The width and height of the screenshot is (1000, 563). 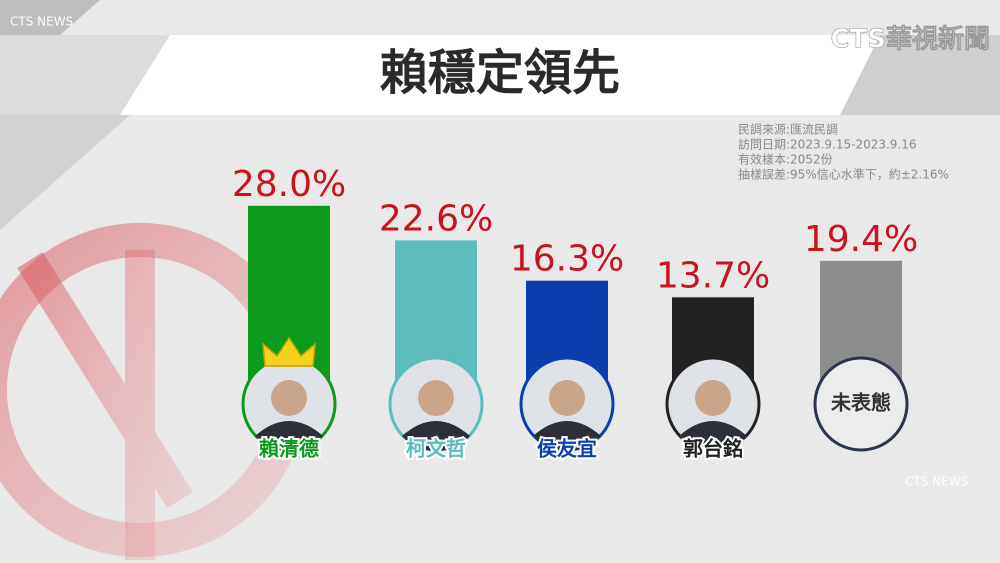 I want to click on value-label: 28.0%, so click(x=289, y=184).